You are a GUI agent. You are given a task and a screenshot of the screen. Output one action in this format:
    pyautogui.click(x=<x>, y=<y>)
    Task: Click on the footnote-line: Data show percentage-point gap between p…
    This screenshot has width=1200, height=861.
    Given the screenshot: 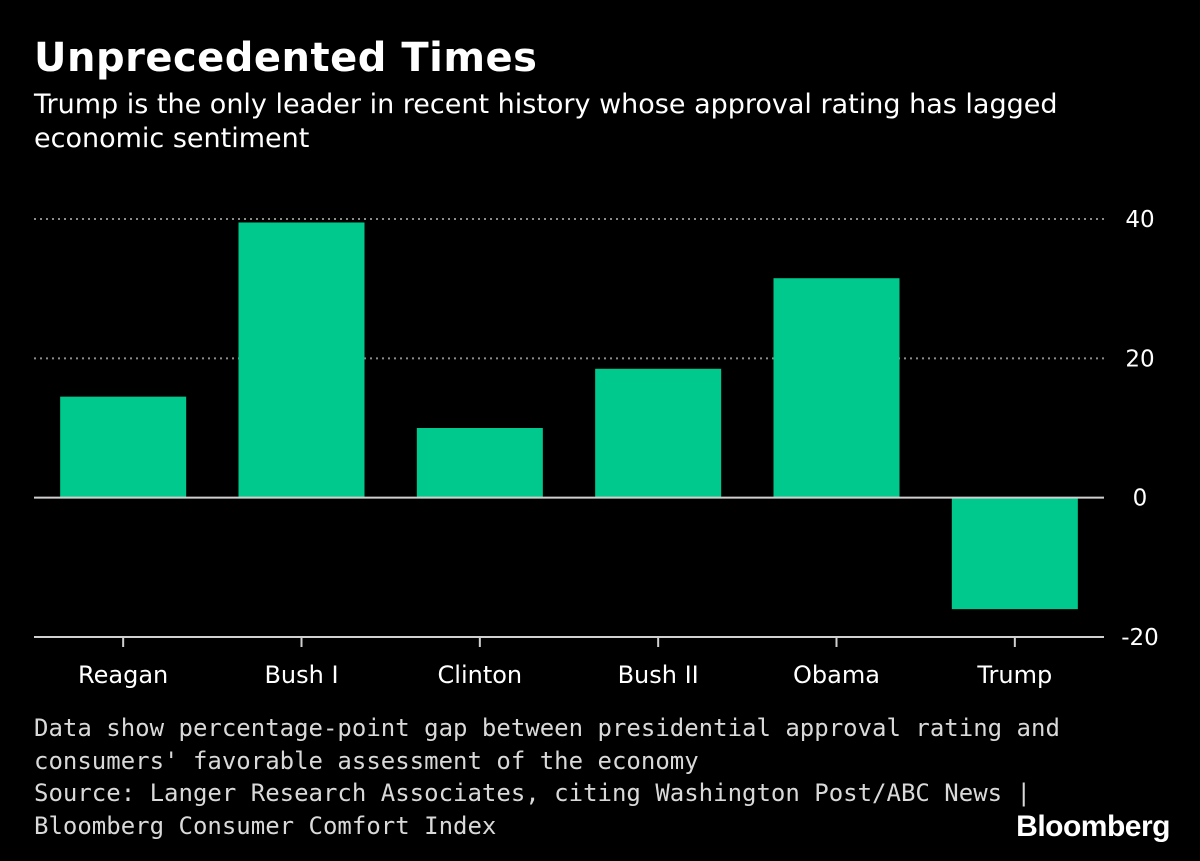 What is the action you would take?
    pyautogui.click(x=547, y=728)
    